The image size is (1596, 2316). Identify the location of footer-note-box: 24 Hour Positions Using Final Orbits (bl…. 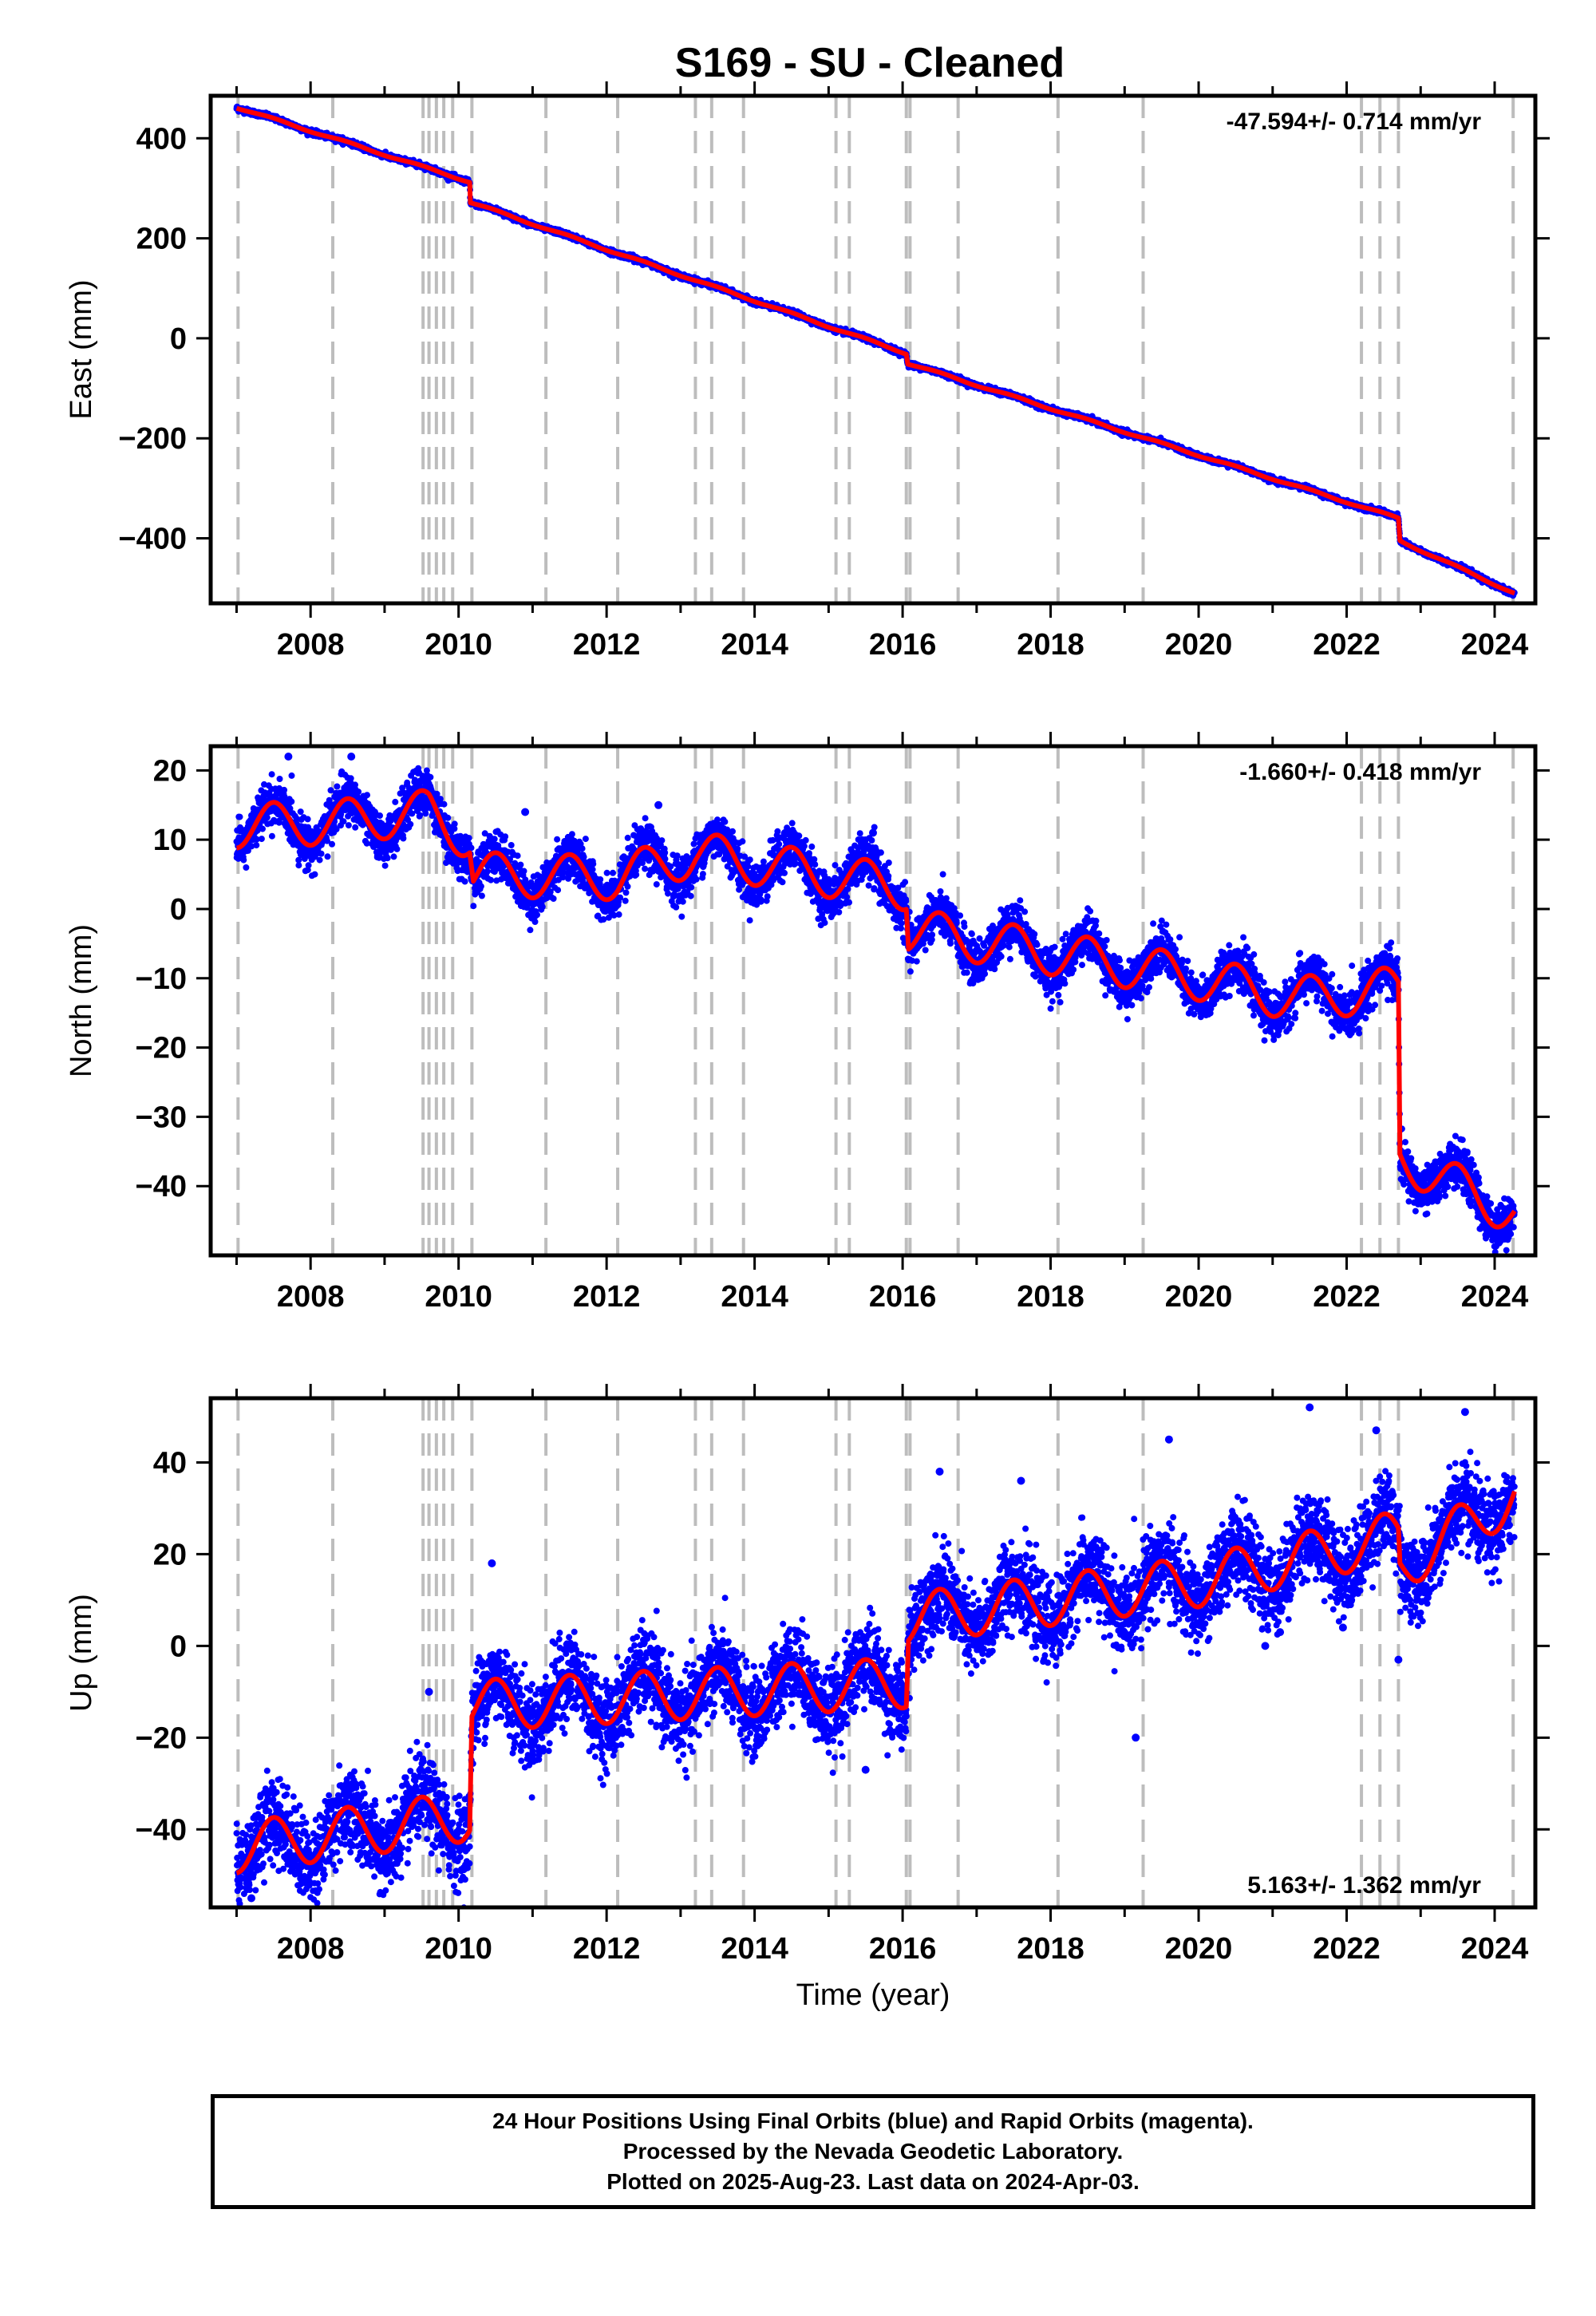
(873, 2151).